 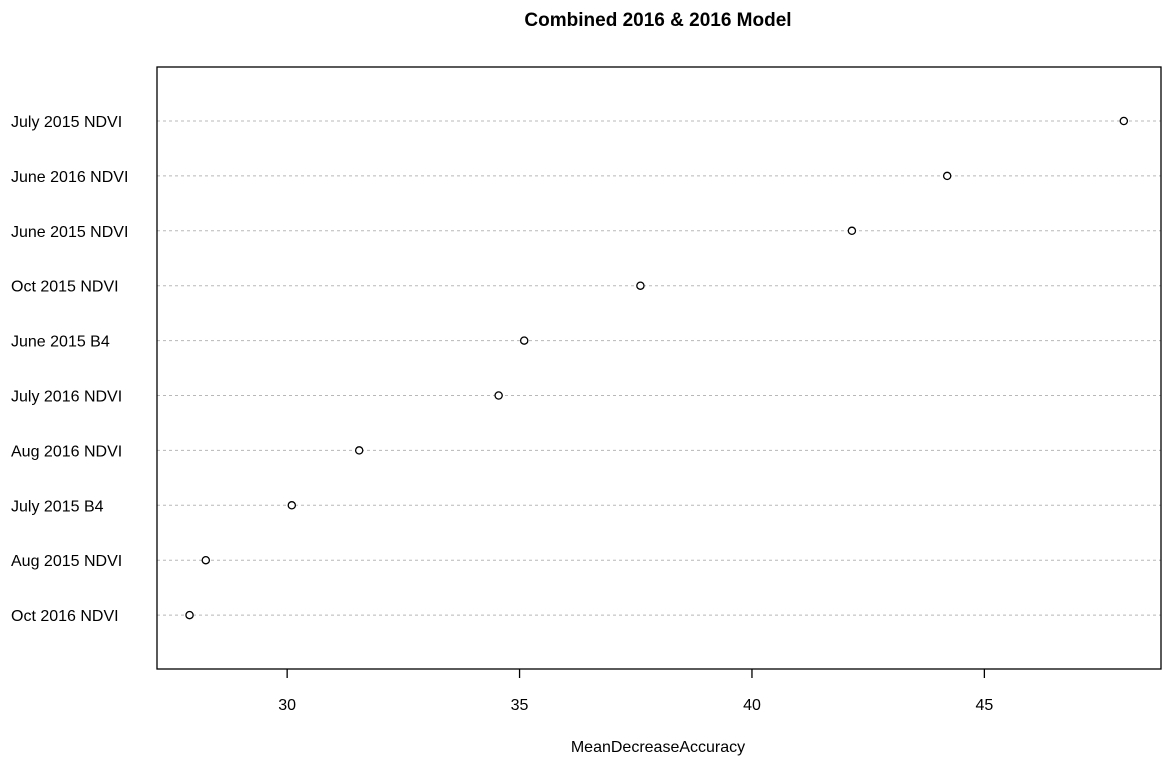 I want to click on chart-title: Combined 2016 & 2016 Model, so click(x=657, y=20).